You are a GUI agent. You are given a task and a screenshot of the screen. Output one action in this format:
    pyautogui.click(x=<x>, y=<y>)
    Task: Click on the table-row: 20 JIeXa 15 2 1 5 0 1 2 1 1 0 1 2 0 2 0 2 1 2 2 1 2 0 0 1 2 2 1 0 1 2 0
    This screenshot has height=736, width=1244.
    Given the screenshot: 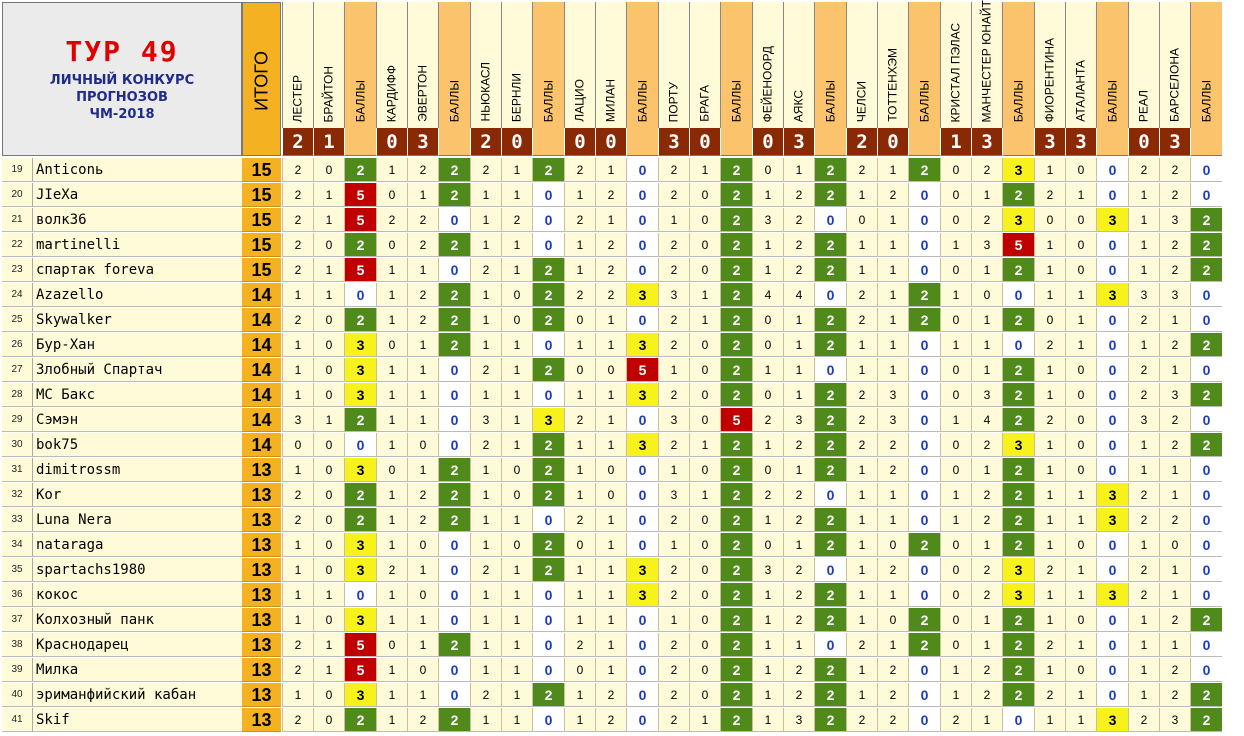 What is the action you would take?
    pyautogui.click(x=622, y=195)
    